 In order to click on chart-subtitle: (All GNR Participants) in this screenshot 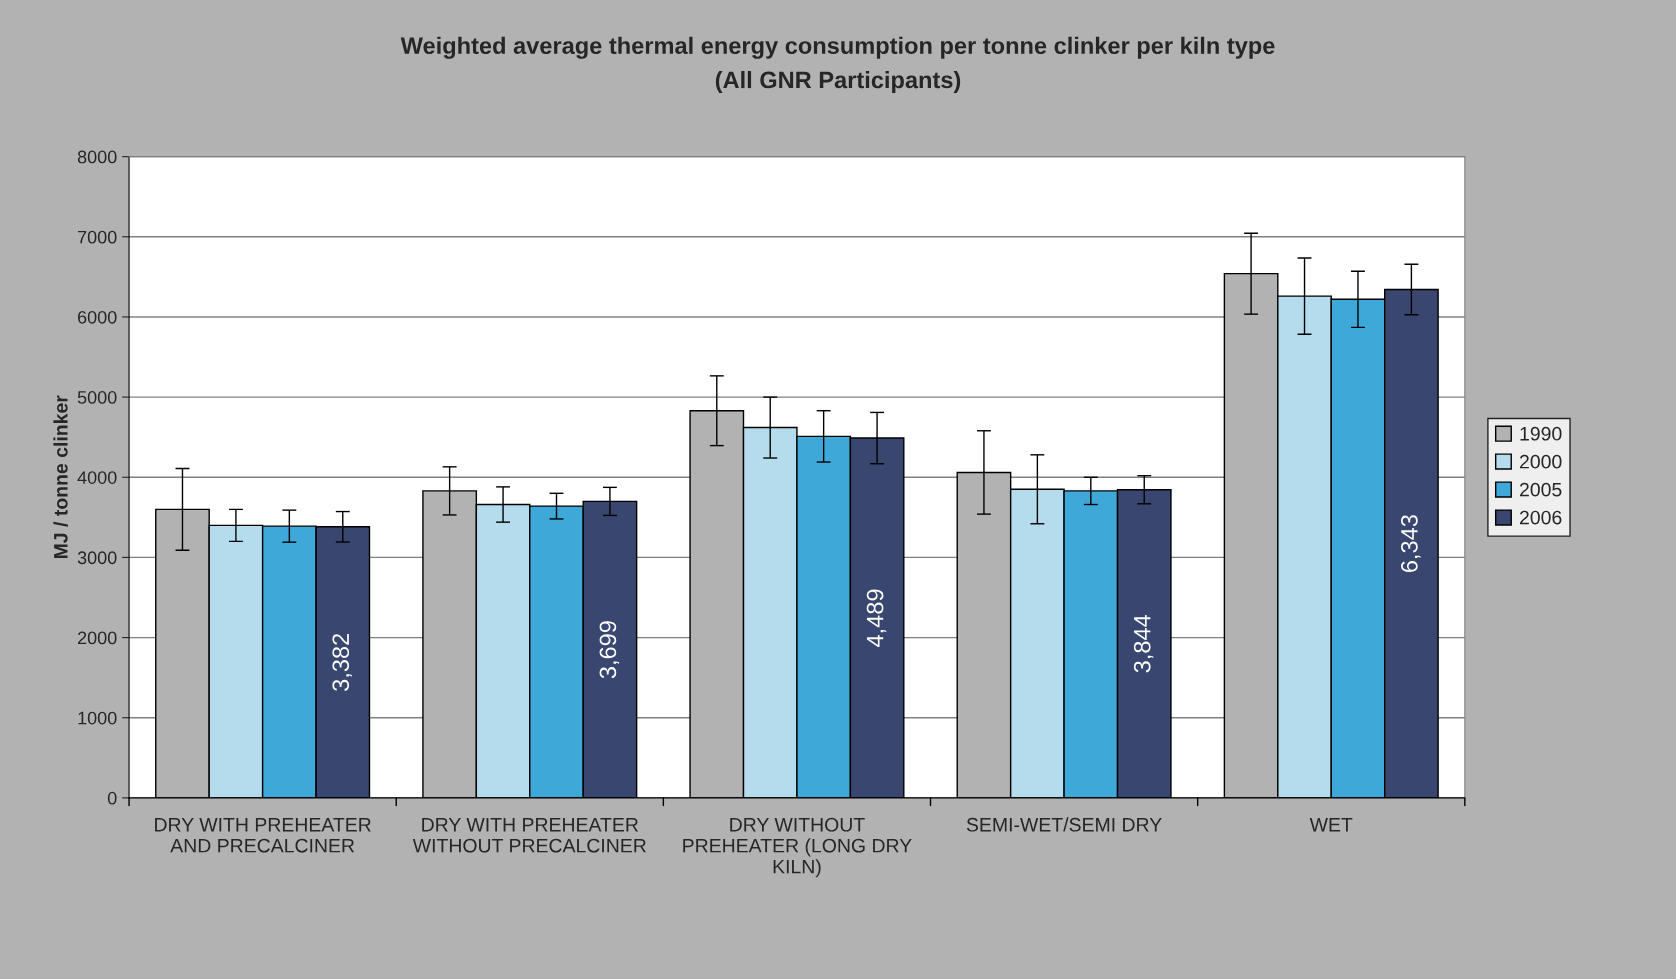, I will do `click(838, 82)`.